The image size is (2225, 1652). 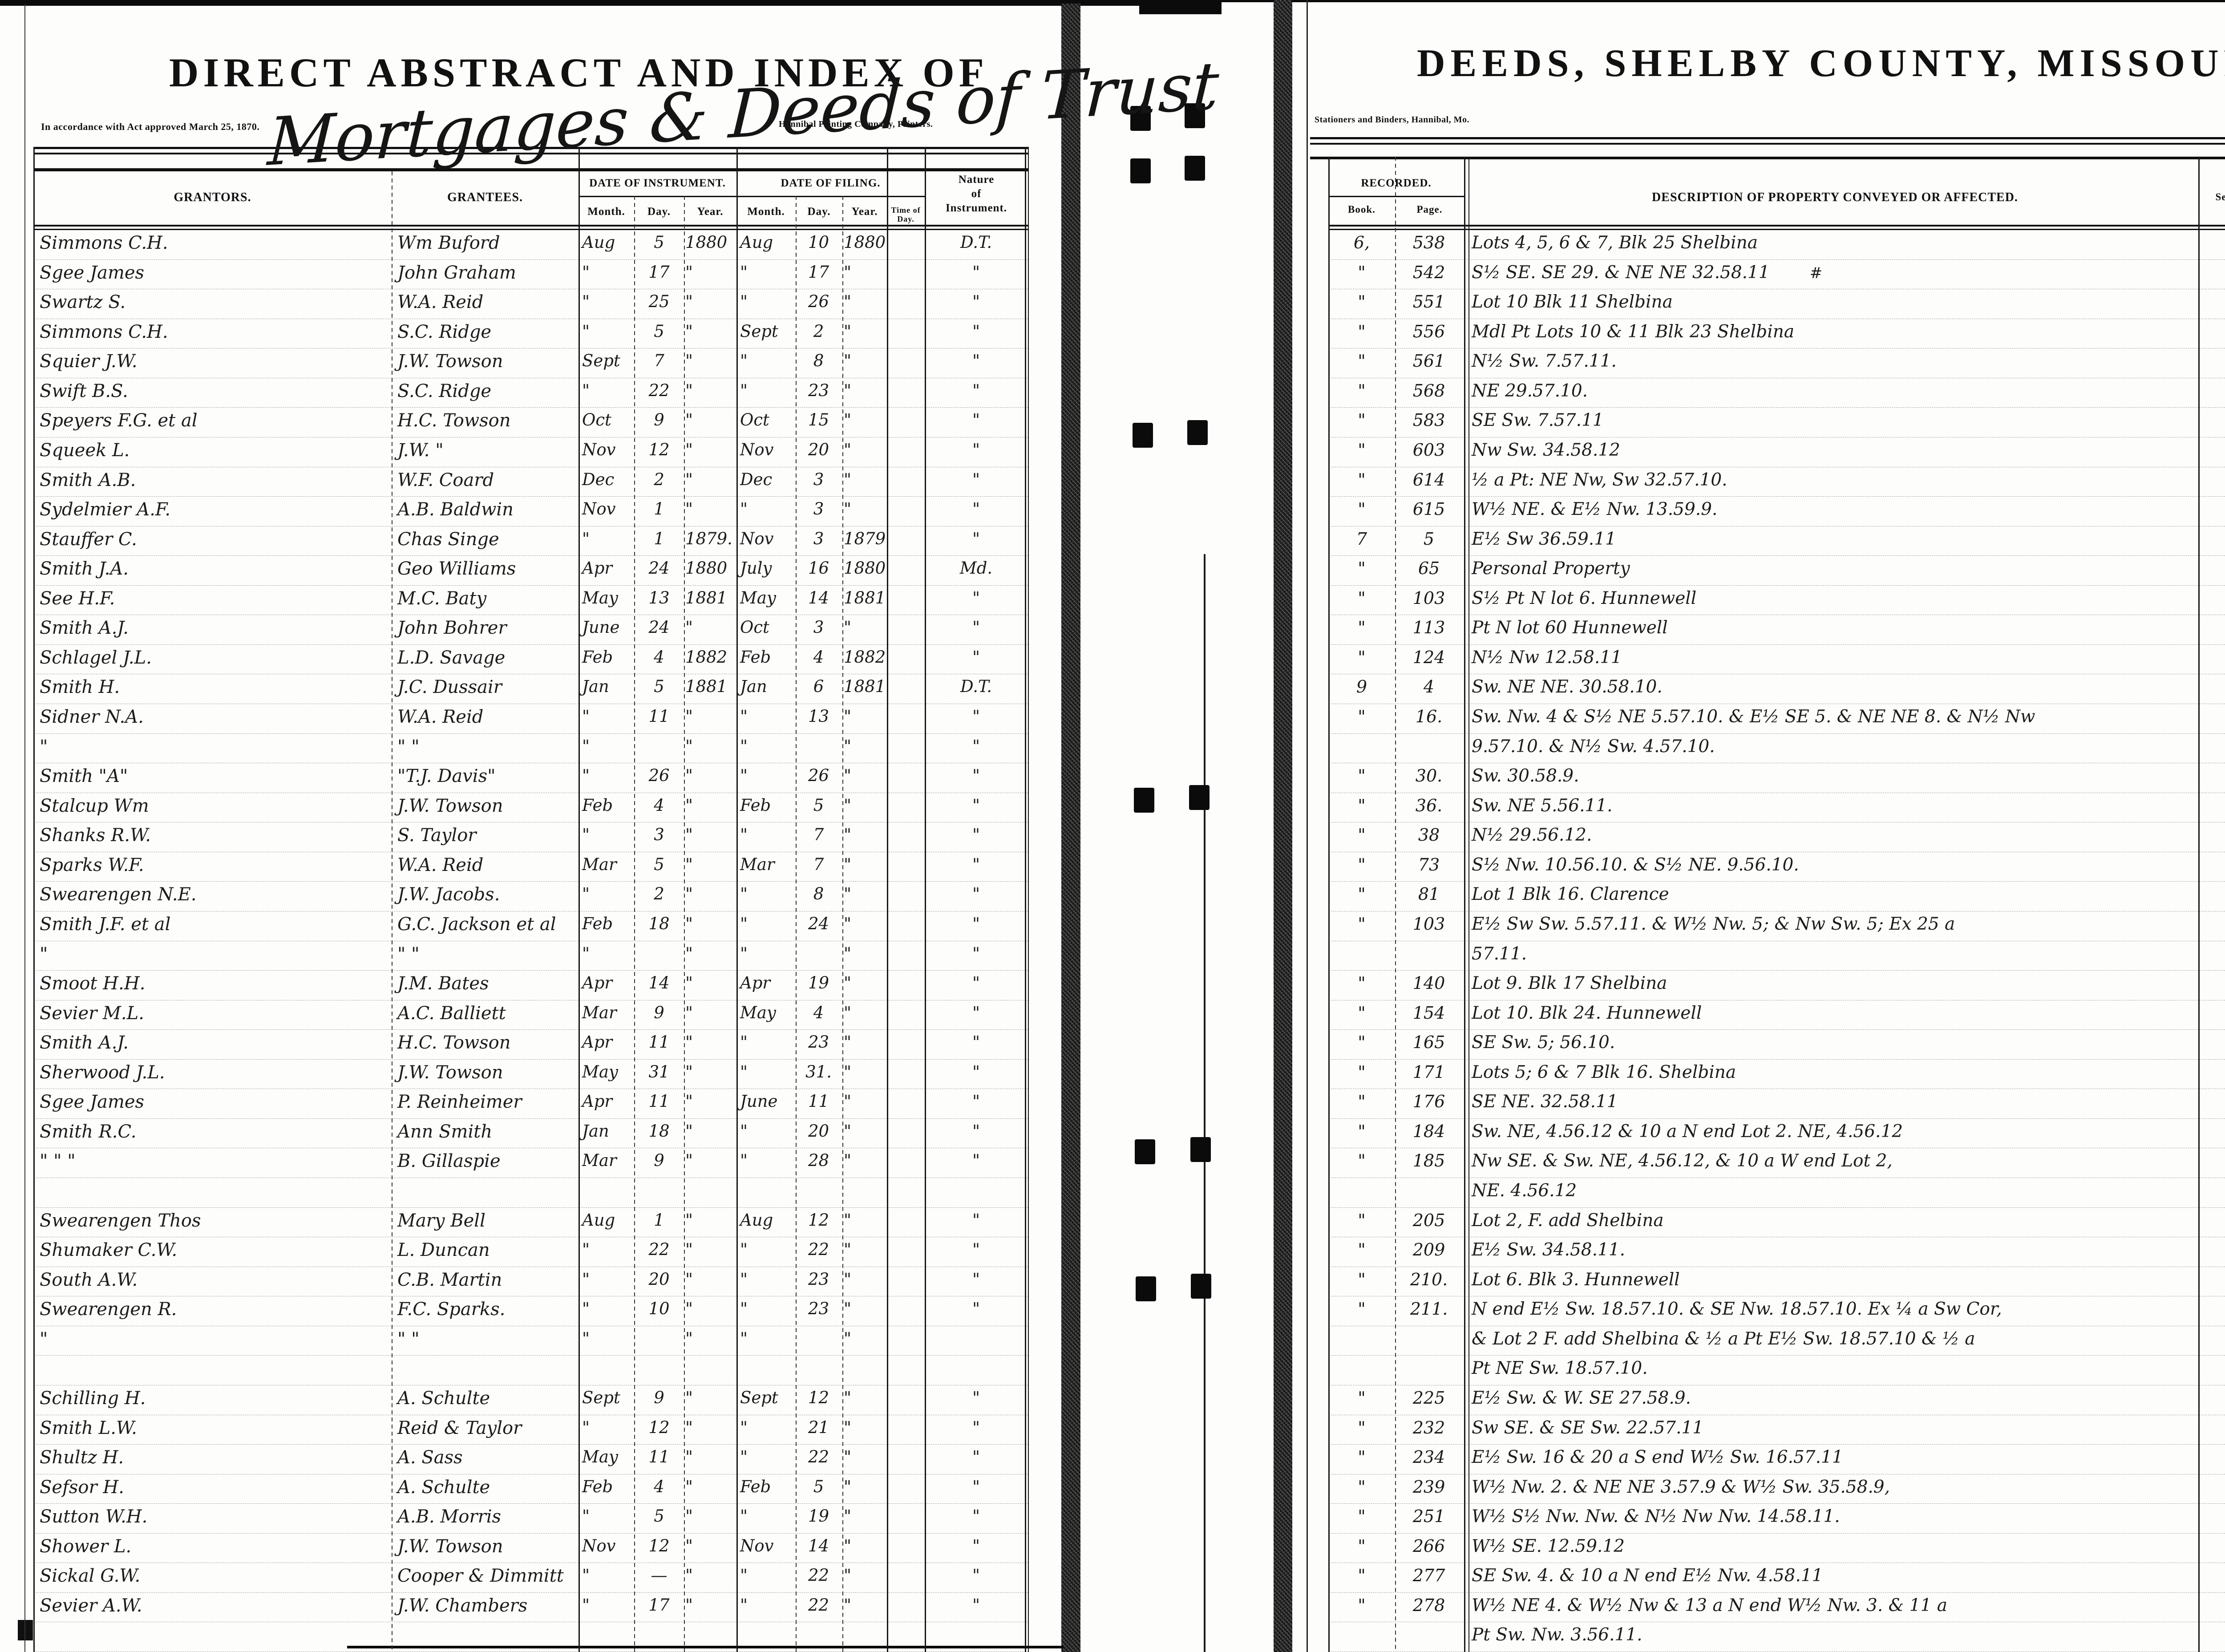 What do you see at coordinates (599, 242) in the screenshot?
I see `inst-month-cell: Aug` at bounding box center [599, 242].